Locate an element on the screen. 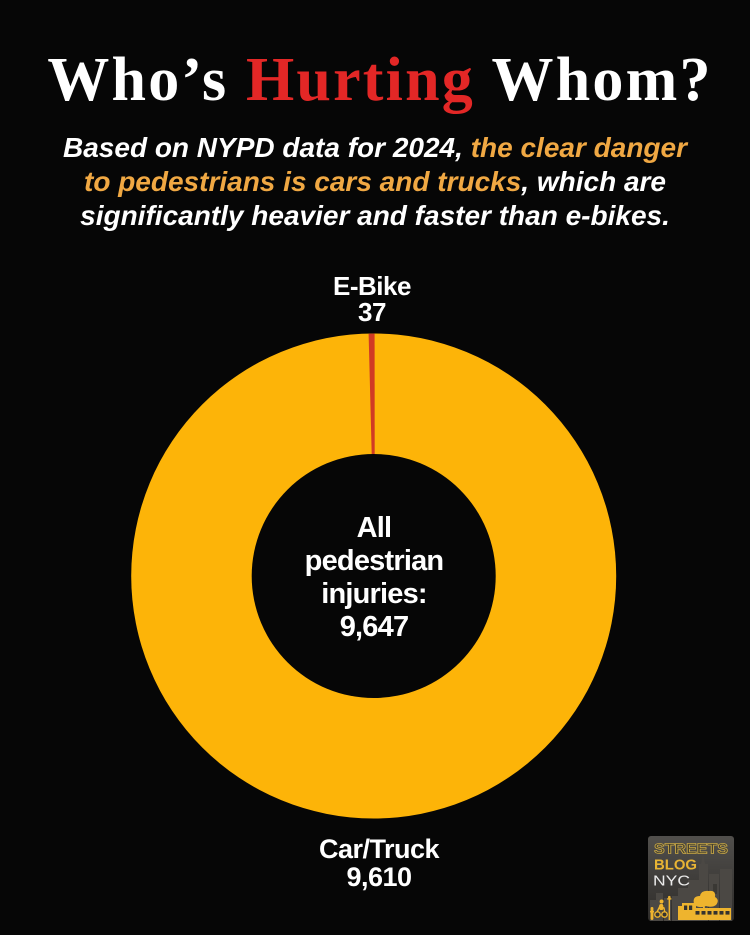 This screenshot has height=935, width=750. svg-text: STREETS is located at coordinates (691, 850).